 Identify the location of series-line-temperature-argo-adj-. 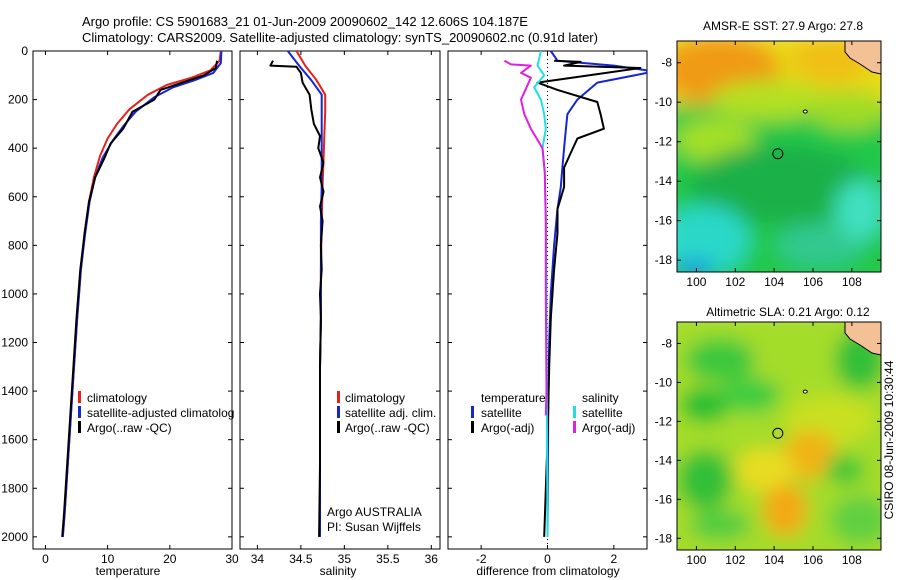
(589, 298).